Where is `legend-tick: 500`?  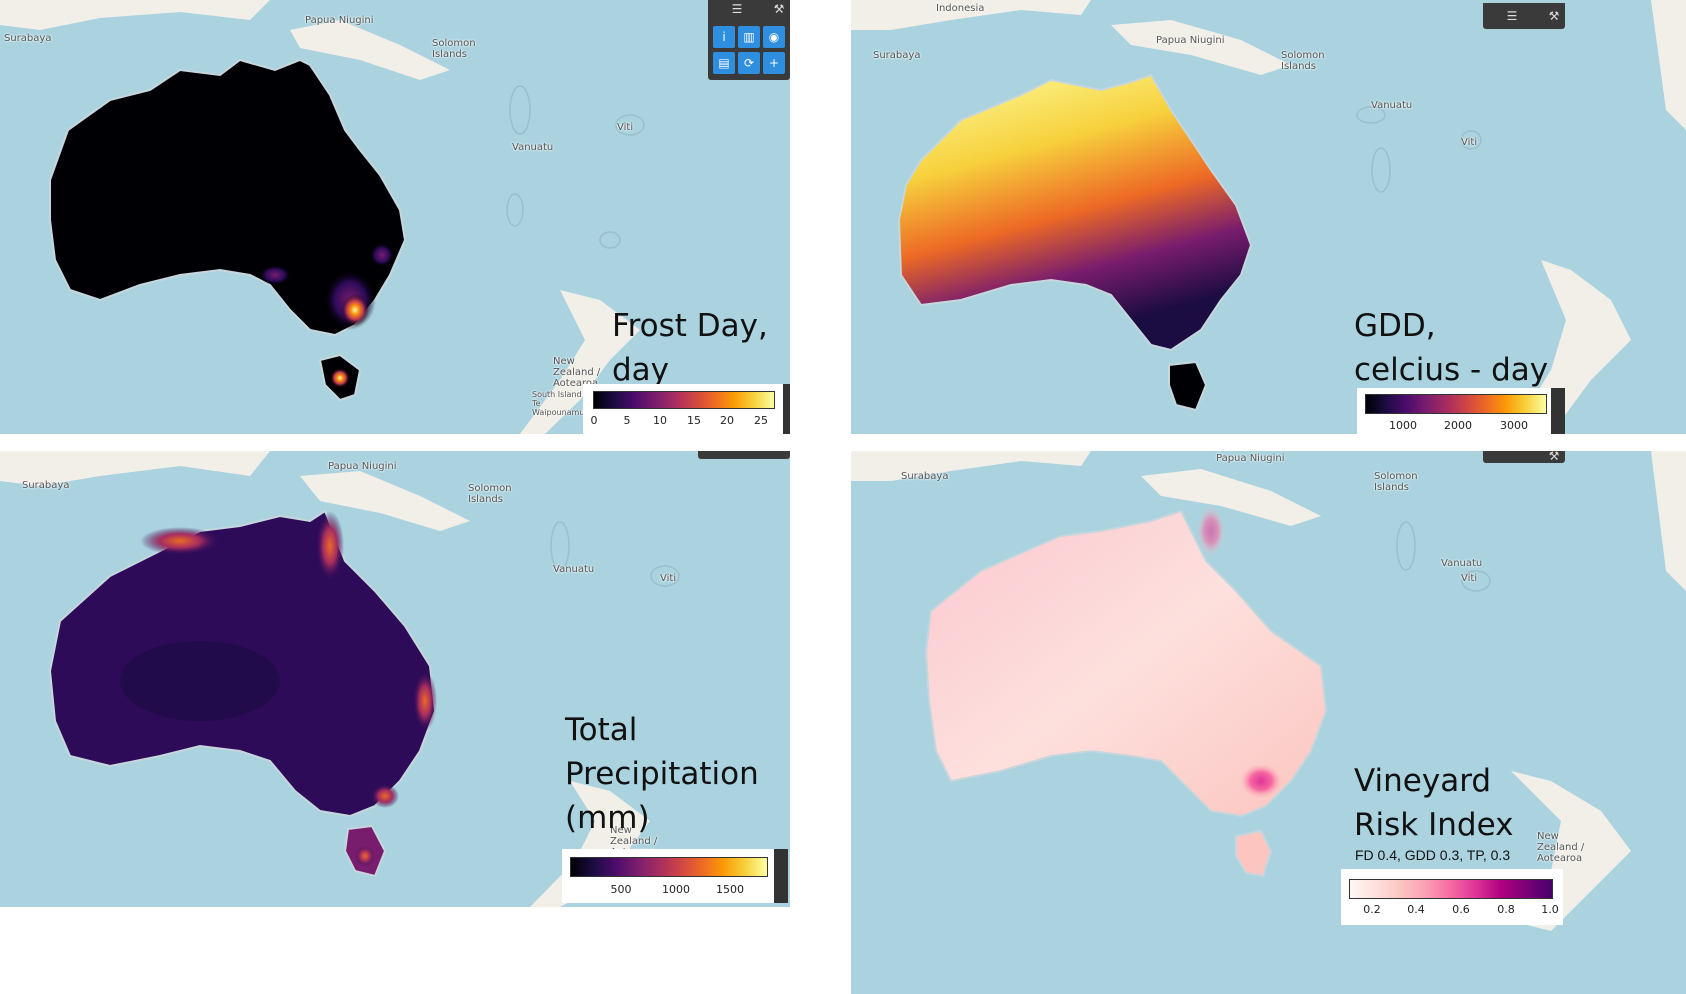
legend-tick: 500 is located at coordinates (621, 889).